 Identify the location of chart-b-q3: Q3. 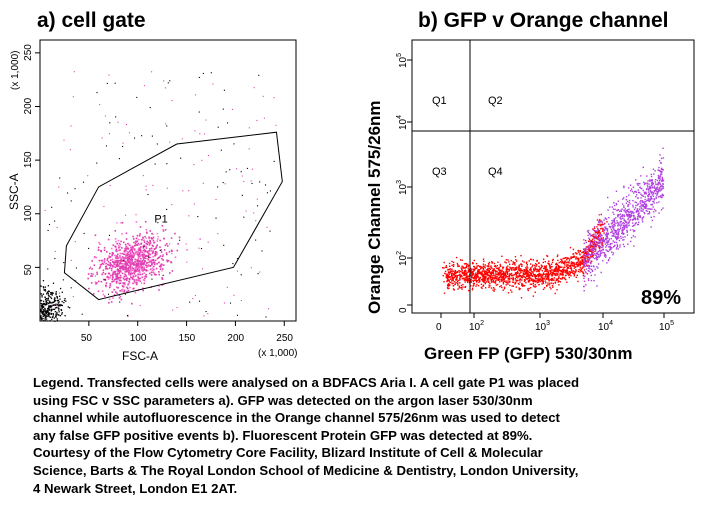
(439, 172).